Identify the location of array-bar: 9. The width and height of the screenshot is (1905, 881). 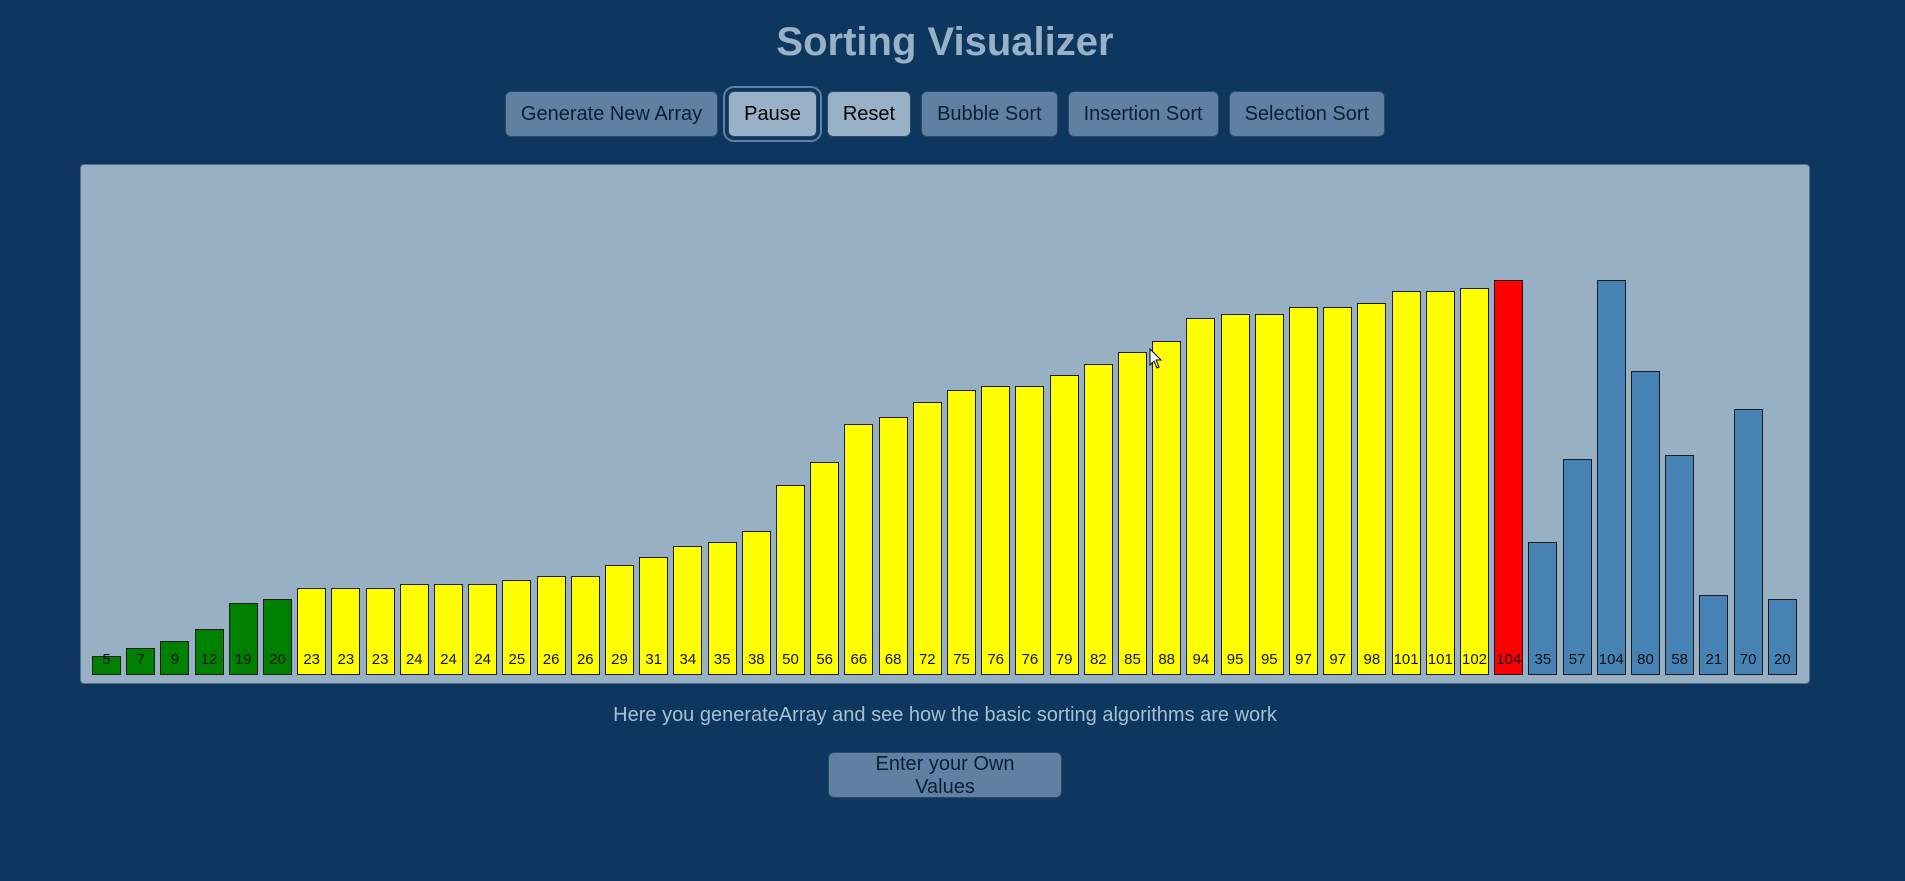
(175, 658).